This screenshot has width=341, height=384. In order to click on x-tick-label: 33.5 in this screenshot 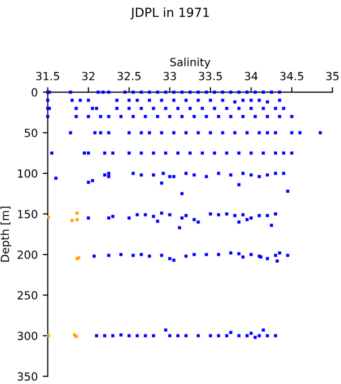, I will do `click(210, 76)`.